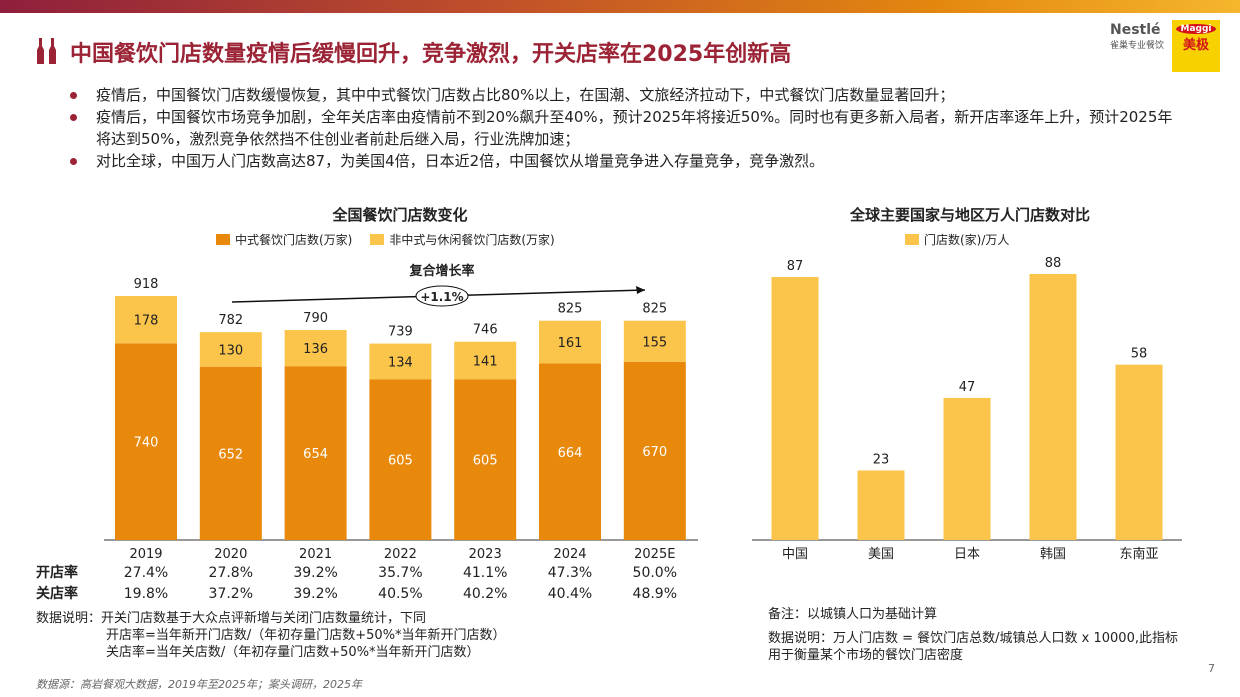 Image resolution: width=1240 pixels, height=697 pixels. I want to click on source-text: 数据源：高岩餐观大数据，2019年至2025年；案头调研，2025年, so click(199, 684).